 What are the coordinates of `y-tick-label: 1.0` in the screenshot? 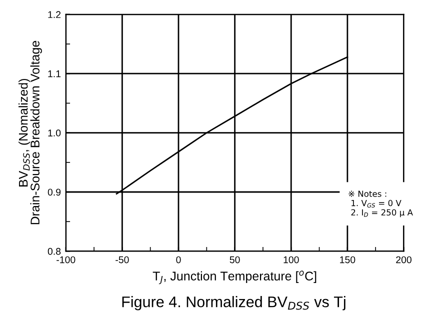 It's located at (54, 133).